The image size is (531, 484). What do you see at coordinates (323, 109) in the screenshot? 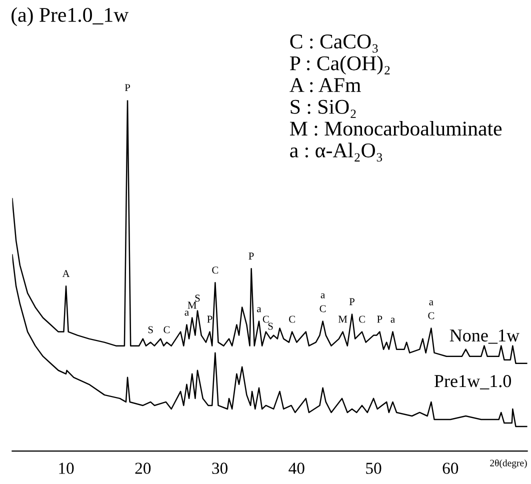
I see `annotation: S : SiO₂` at bounding box center [323, 109].